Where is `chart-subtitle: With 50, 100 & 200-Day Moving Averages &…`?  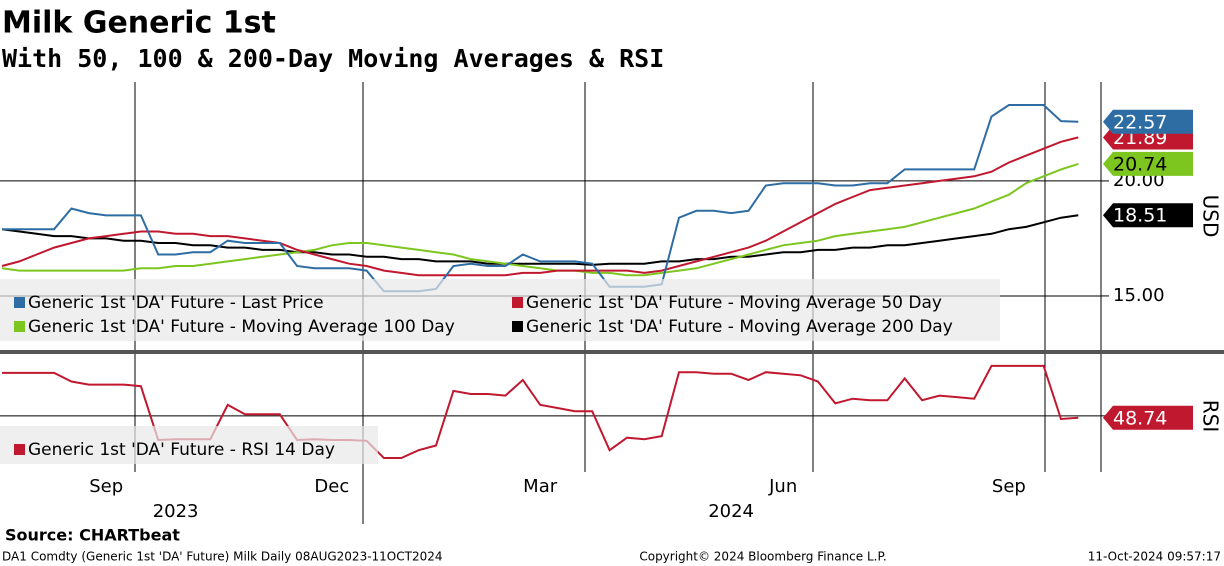
chart-subtitle: With 50, 100 & 200-Day Moving Averages &… is located at coordinates (333, 58).